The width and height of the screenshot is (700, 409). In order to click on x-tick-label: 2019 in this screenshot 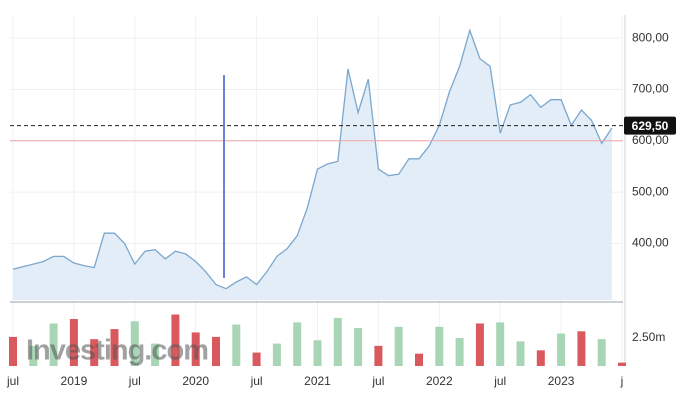, I will do `click(74, 381)`.